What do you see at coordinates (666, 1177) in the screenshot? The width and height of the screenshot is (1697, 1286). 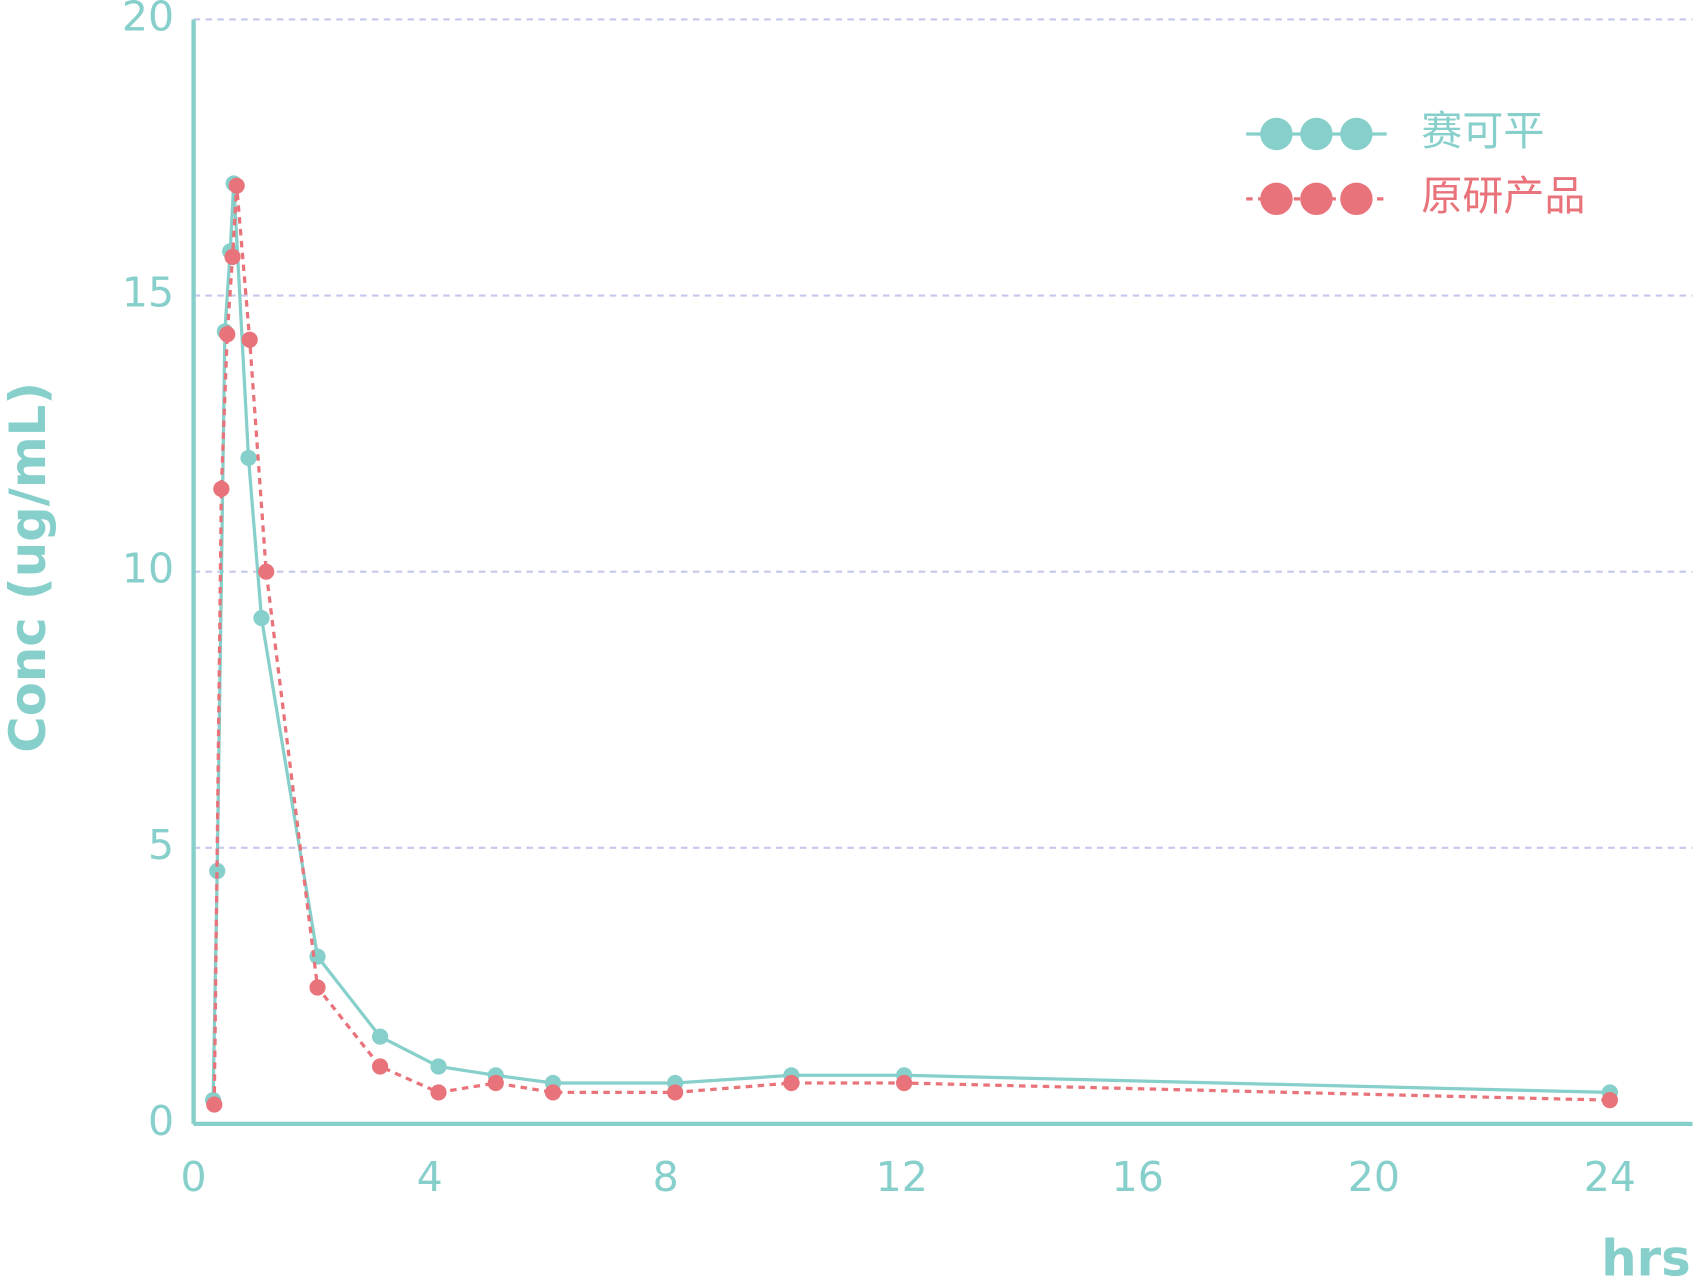 I see `x-tick-label: 8` at bounding box center [666, 1177].